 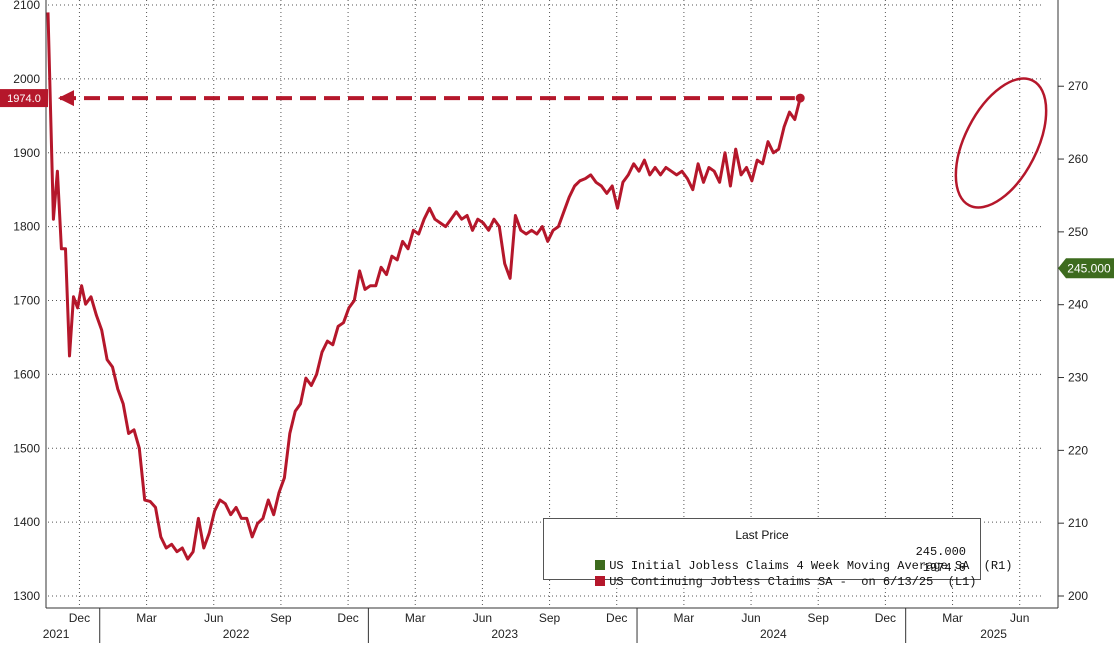 I want to click on y-right-tick-label: 260, so click(x=1078, y=159).